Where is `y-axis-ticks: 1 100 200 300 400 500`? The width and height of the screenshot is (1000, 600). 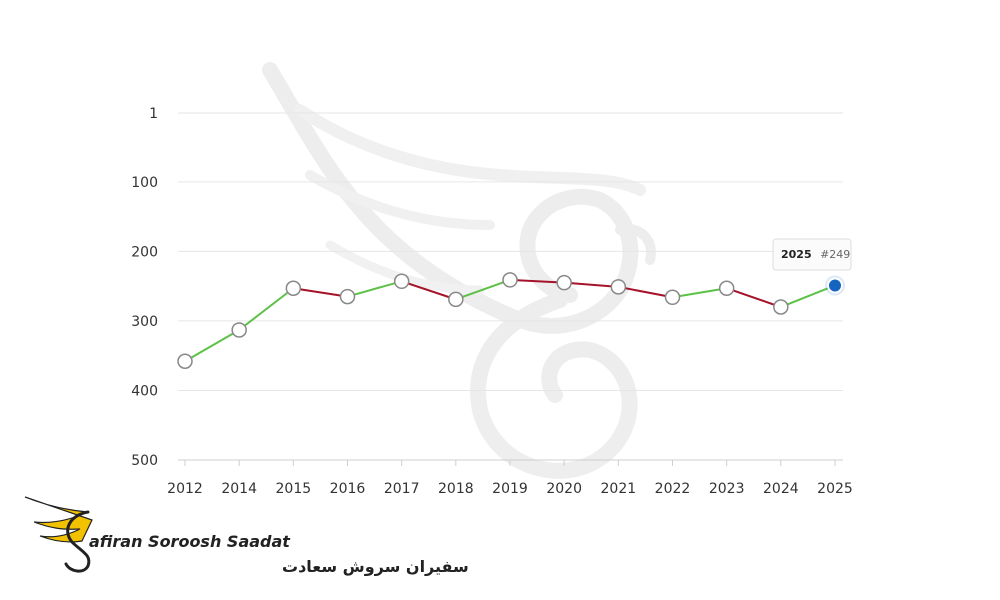 y-axis-ticks: 1 100 200 300 400 500 is located at coordinates (144, 287).